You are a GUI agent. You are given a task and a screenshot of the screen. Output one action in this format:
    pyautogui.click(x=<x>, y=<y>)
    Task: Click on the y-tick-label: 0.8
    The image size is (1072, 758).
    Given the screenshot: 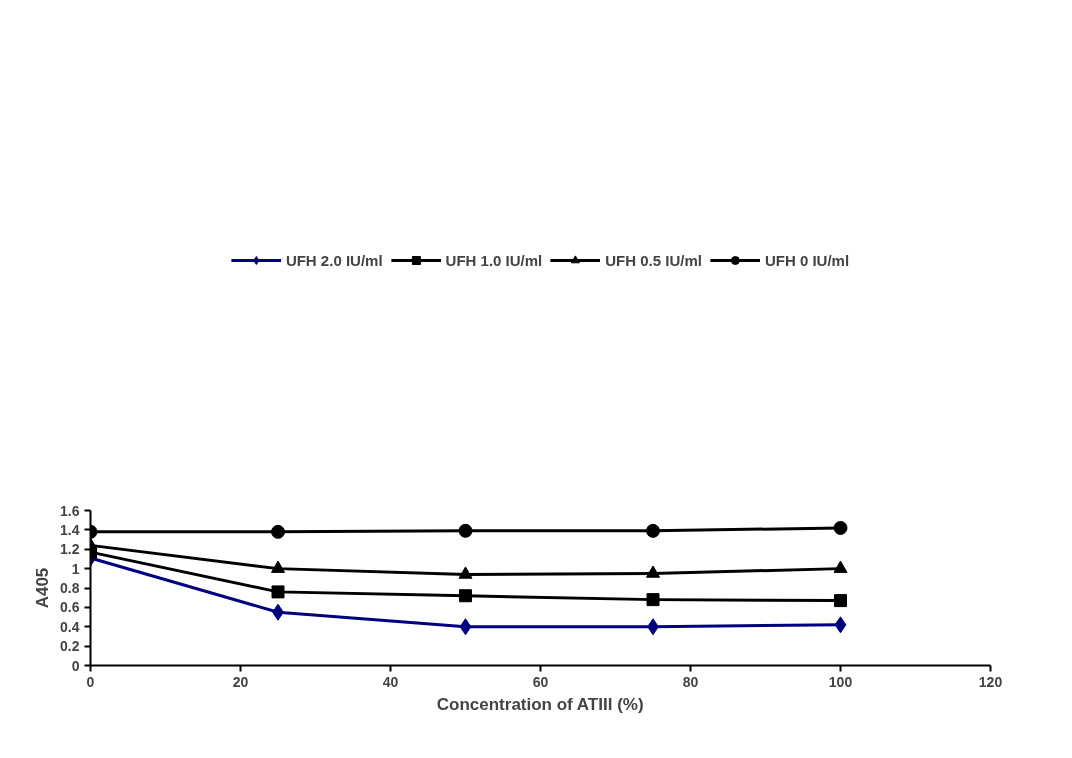 What is the action you would take?
    pyautogui.click(x=70, y=588)
    